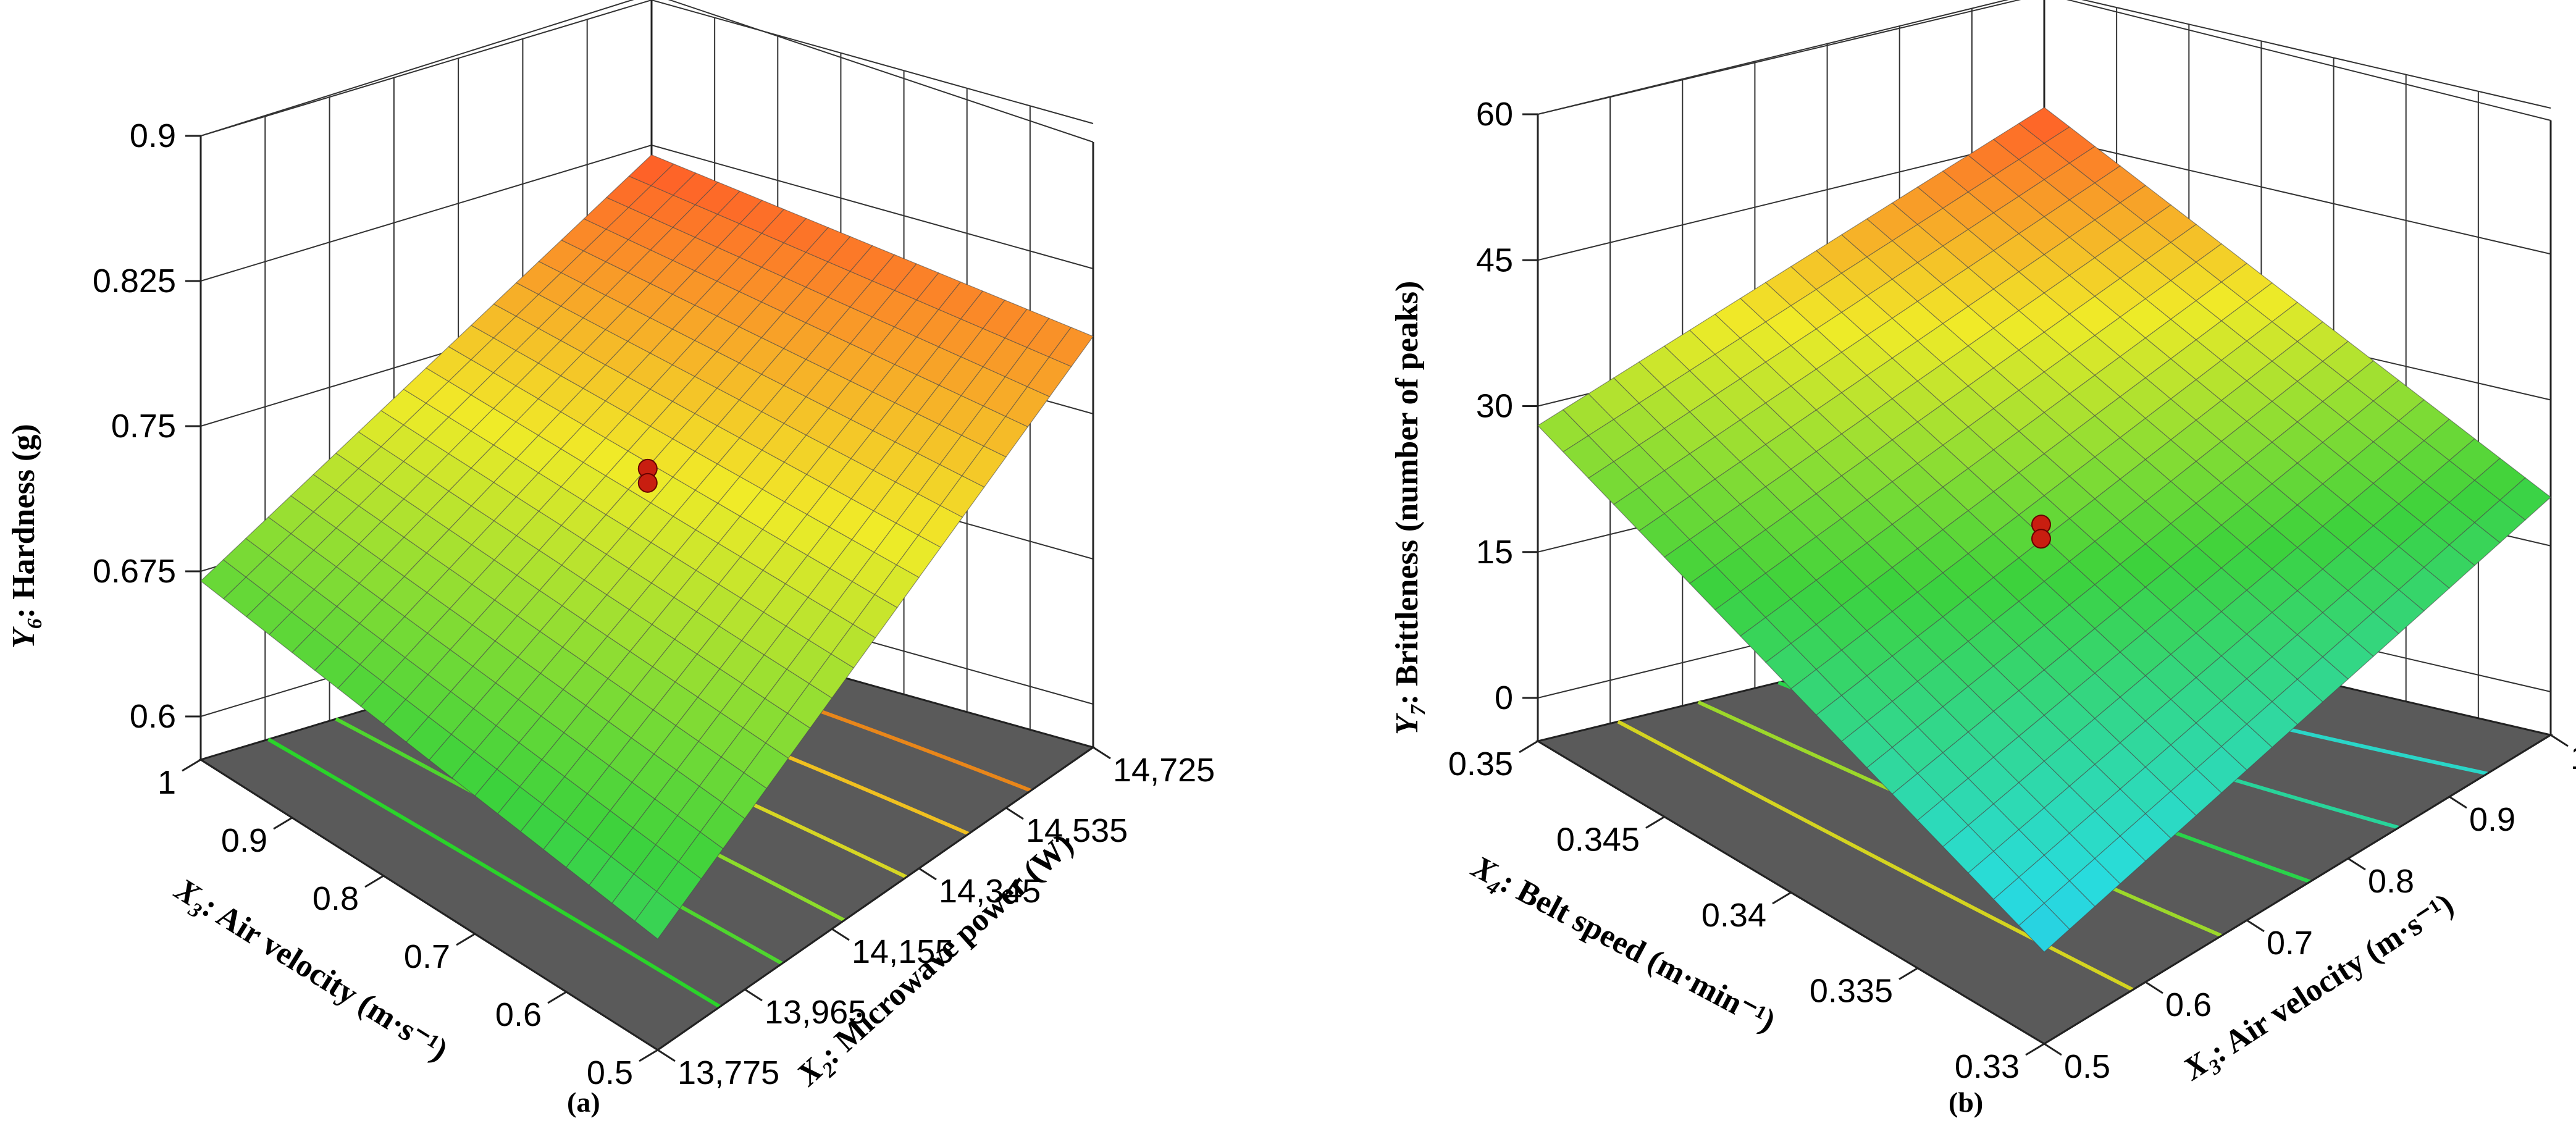  What do you see at coordinates (1598, 840) in the screenshot?
I see `panel-b-left-tick-label: 0.345` at bounding box center [1598, 840].